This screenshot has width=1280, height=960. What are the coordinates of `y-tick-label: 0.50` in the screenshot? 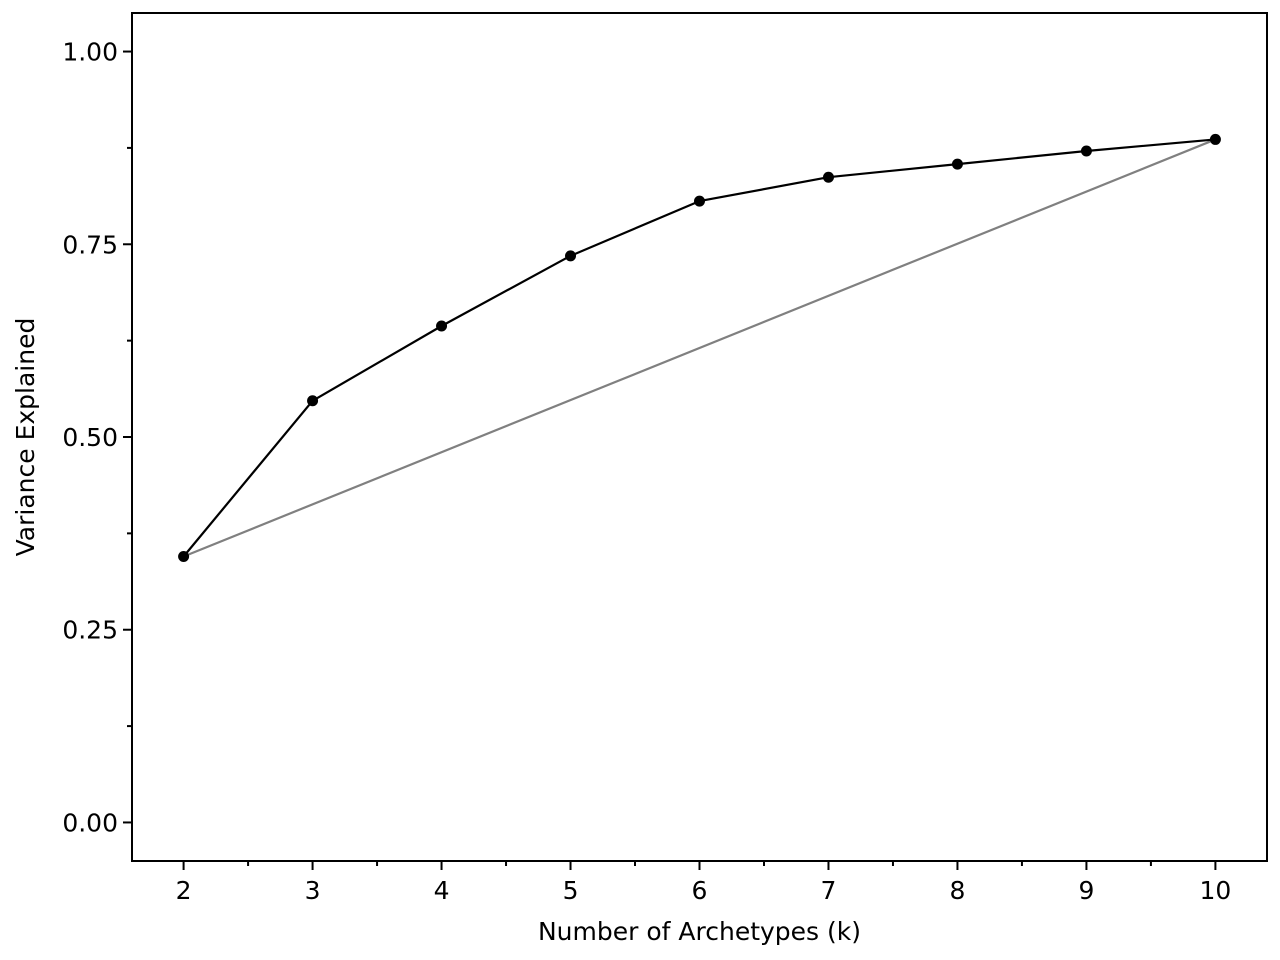 It's located at (90, 437).